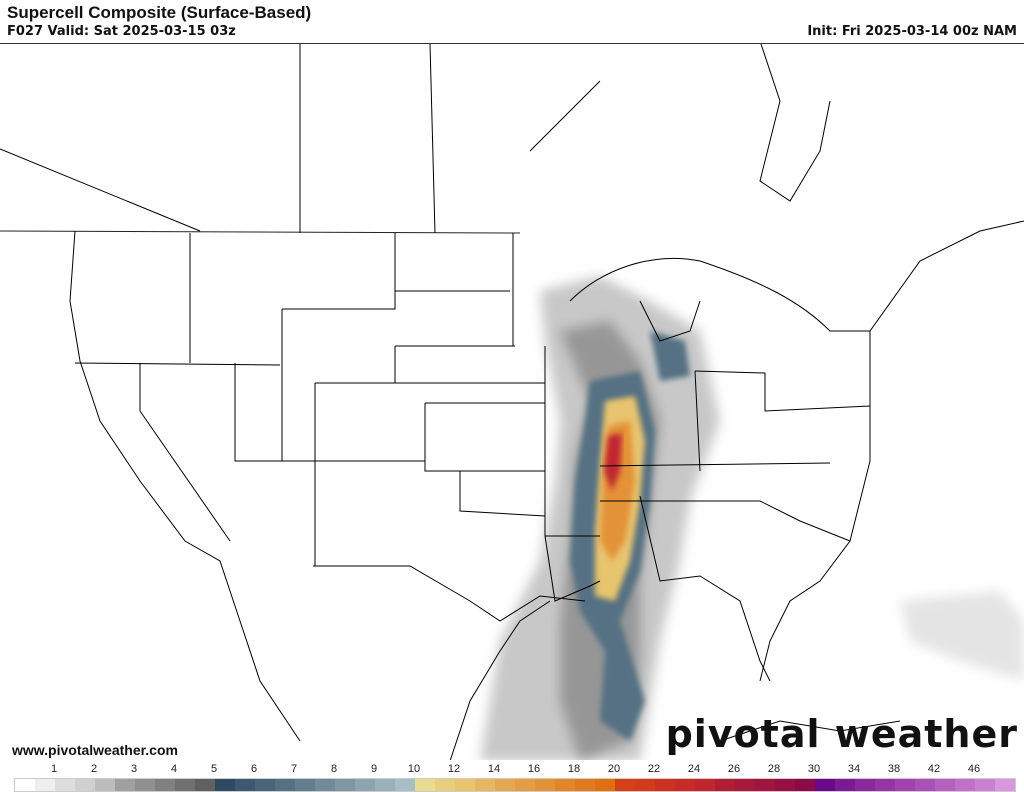 Image resolution: width=1024 pixels, height=792 pixels. I want to click on colorbar-label: 14, so click(494, 769).